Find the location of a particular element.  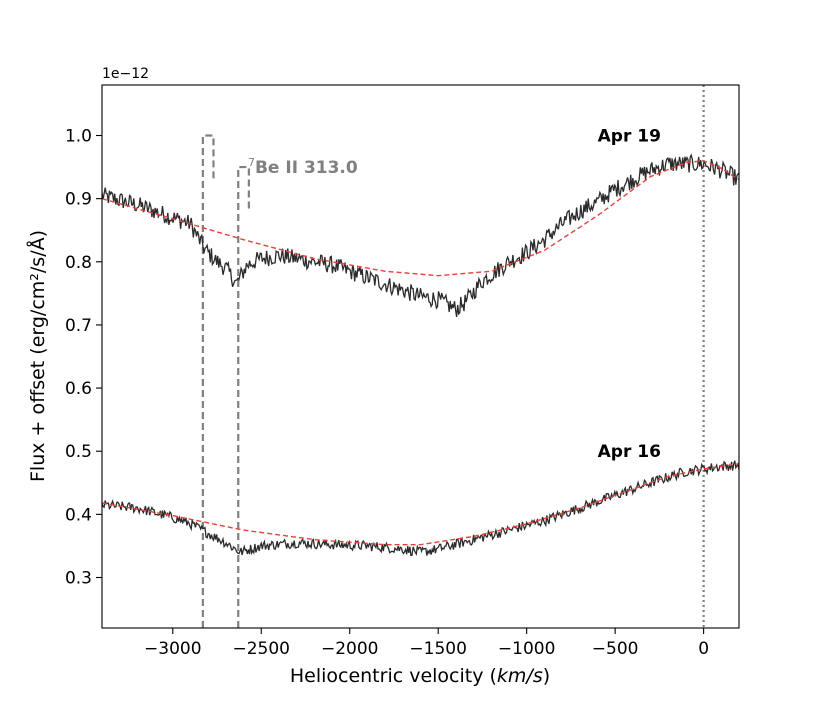

x-tick-label: −3000 is located at coordinates (173, 649).